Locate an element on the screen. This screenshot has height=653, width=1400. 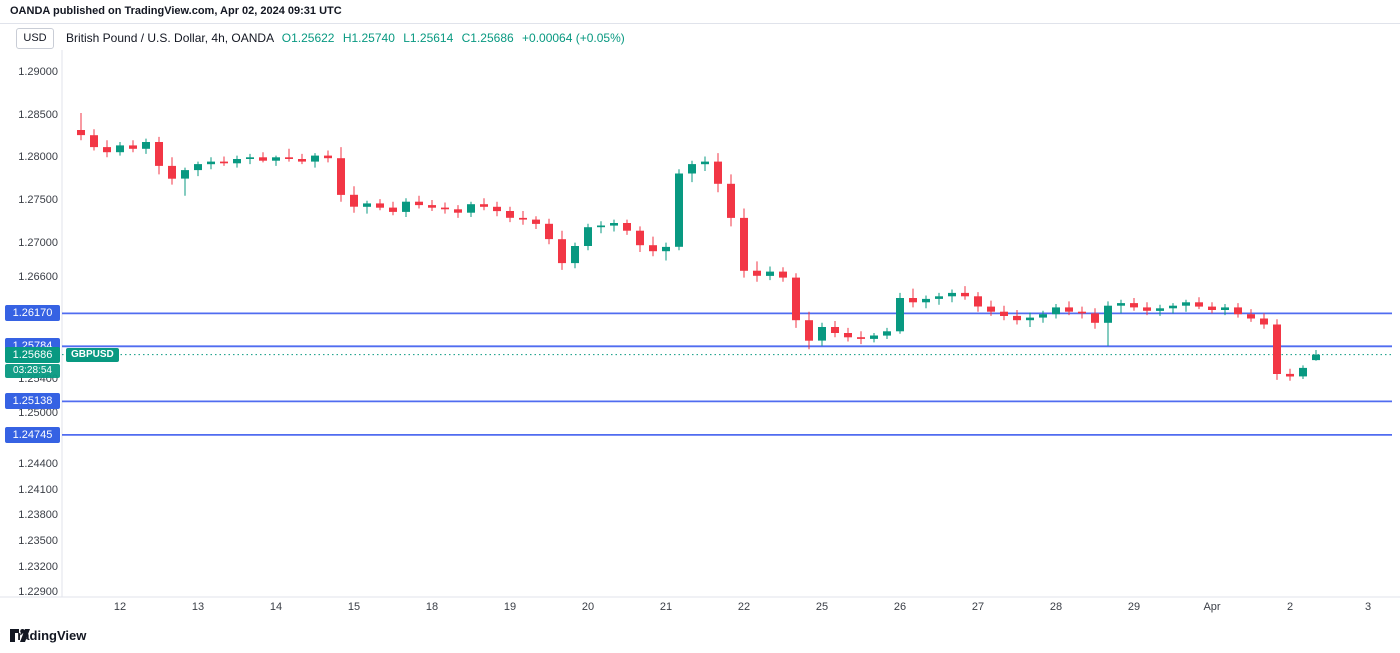
current-price-badge: 1.25686 is located at coordinates (32, 354).